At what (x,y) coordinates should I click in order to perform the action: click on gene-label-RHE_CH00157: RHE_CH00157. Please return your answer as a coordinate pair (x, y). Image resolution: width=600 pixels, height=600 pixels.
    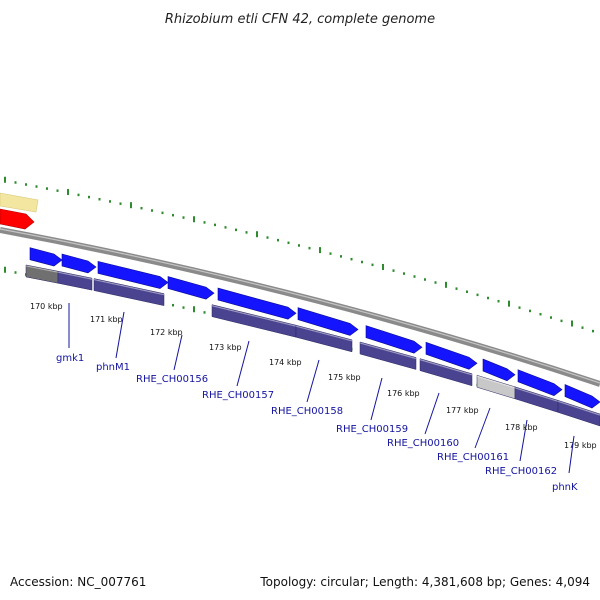
    Looking at the image, I should click on (238, 395).